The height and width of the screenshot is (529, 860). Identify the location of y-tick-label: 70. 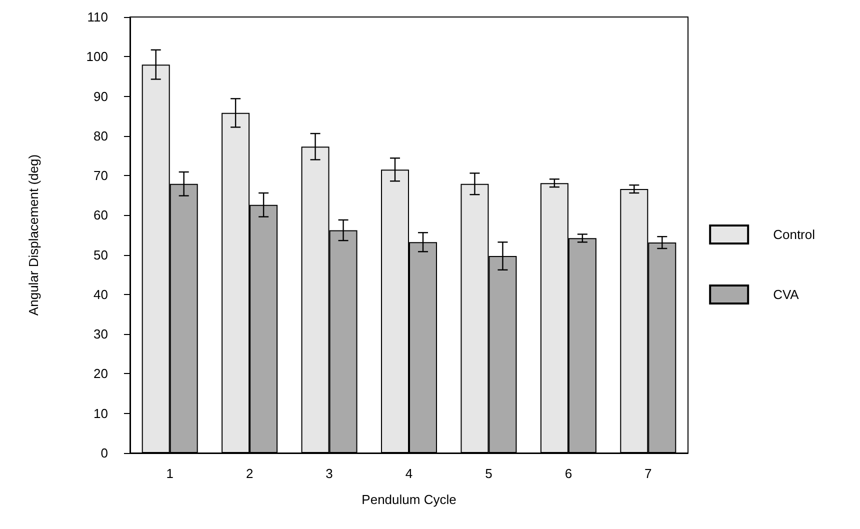
(101, 176).